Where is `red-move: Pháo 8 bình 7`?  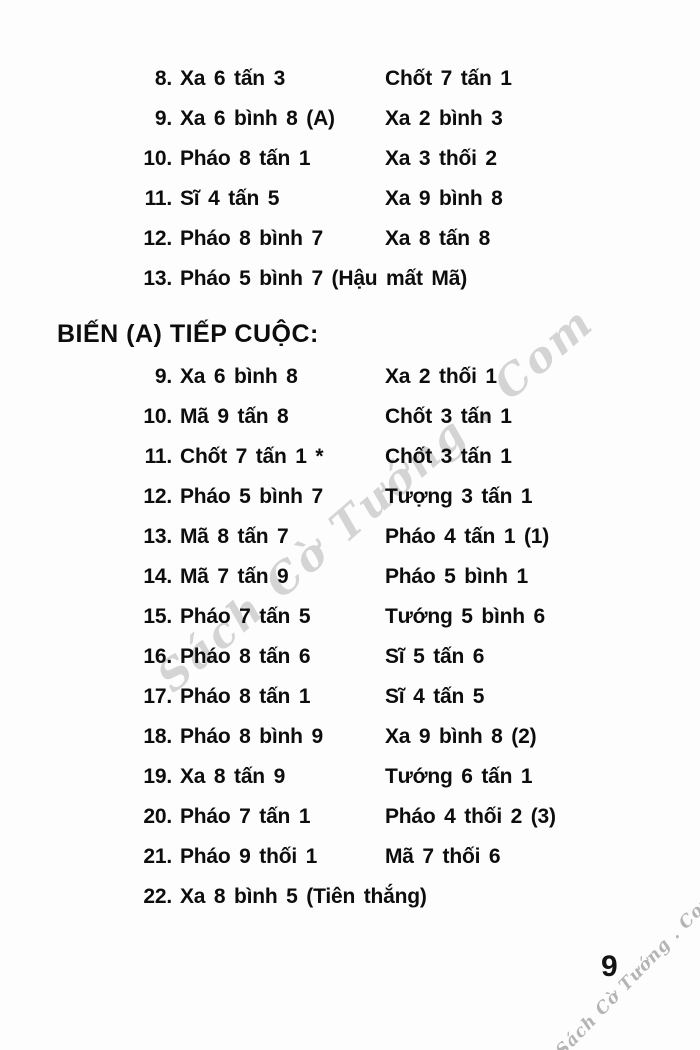 red-move: Pháo 8 bình 7 is located at coordinates (251, 239).